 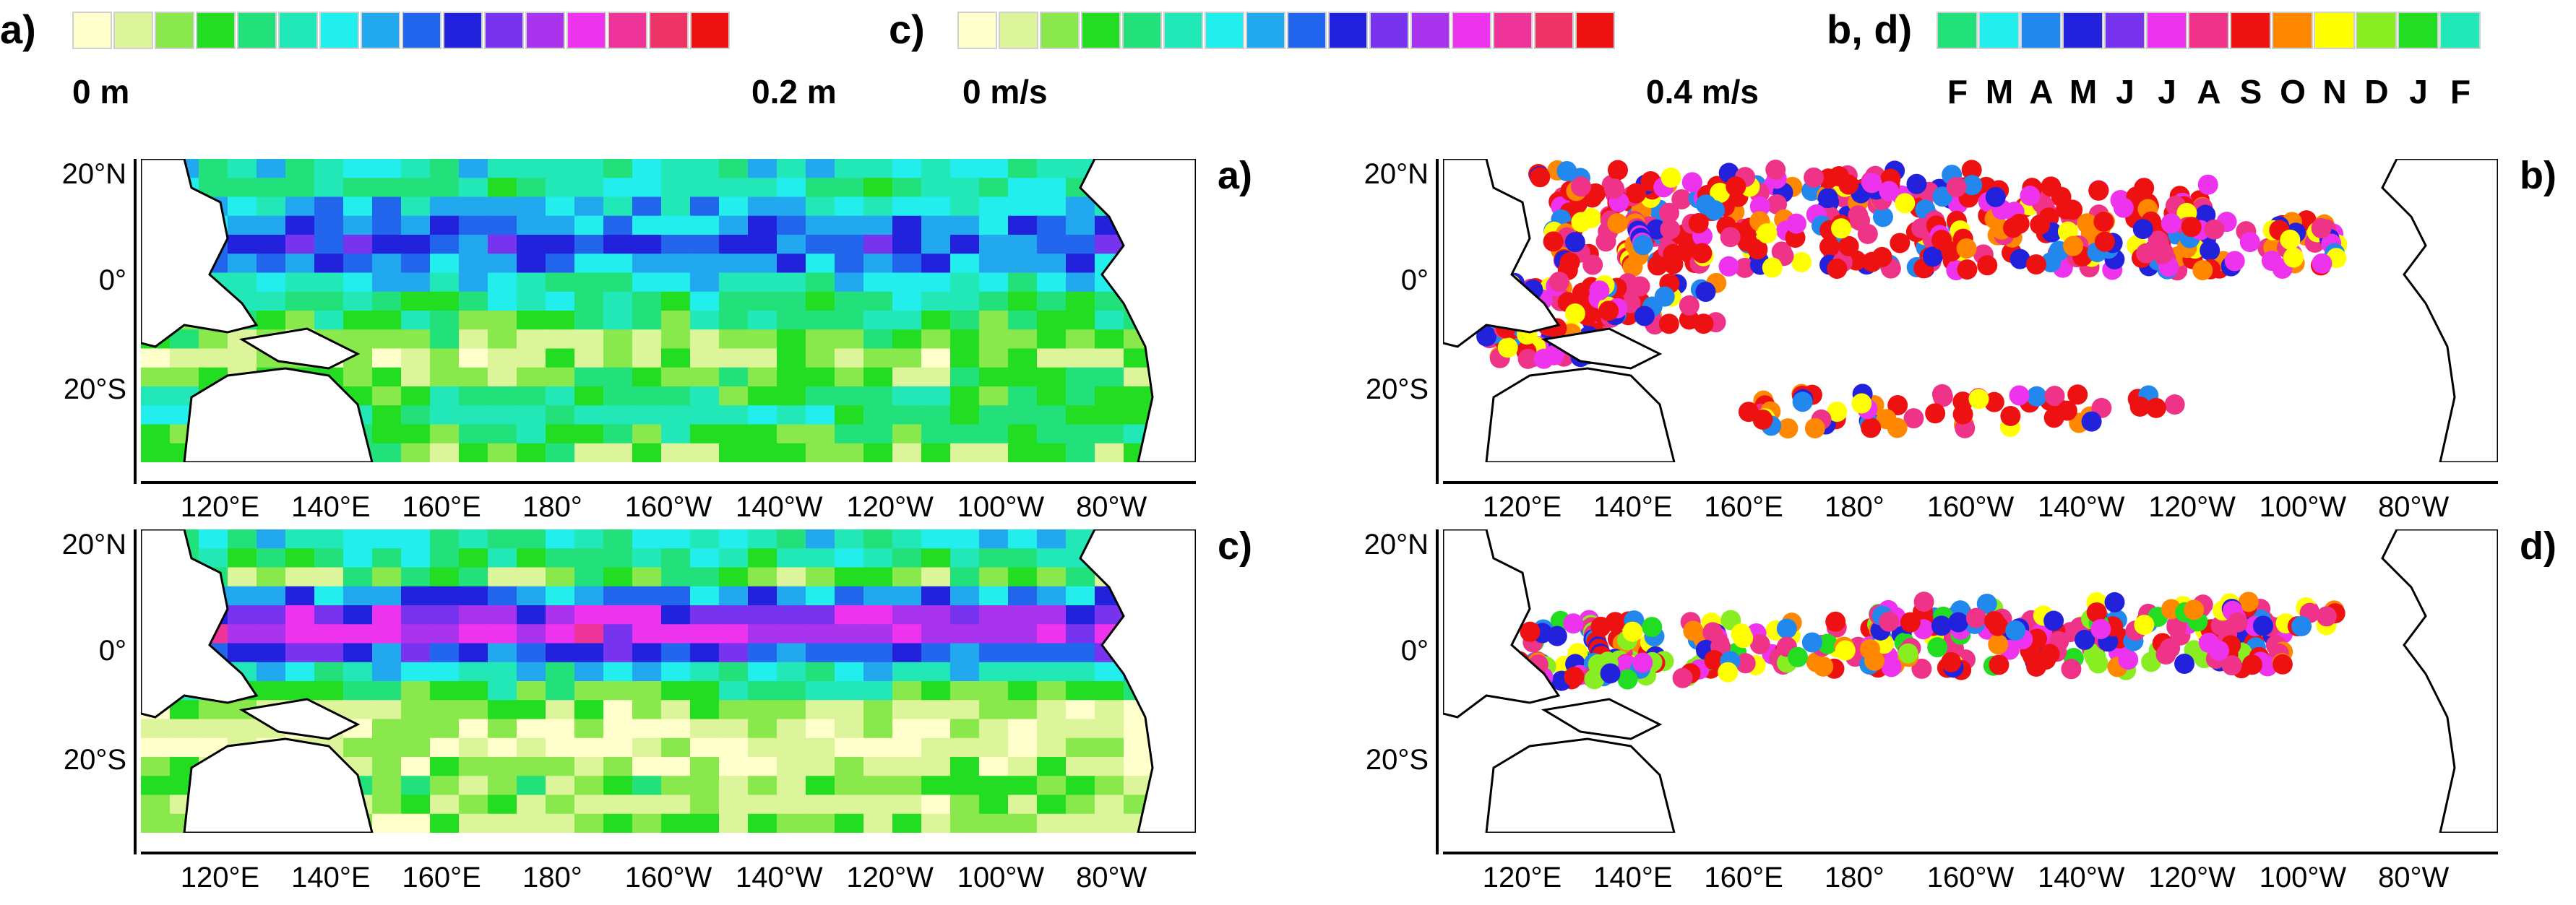 I want to click on new-guinea-coast, so click(x=1602, y=719).